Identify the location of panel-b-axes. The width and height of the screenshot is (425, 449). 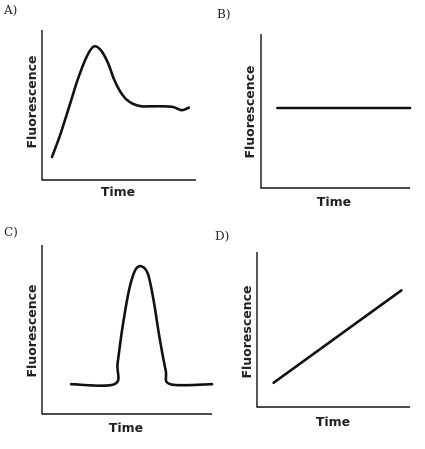
(335, 111).